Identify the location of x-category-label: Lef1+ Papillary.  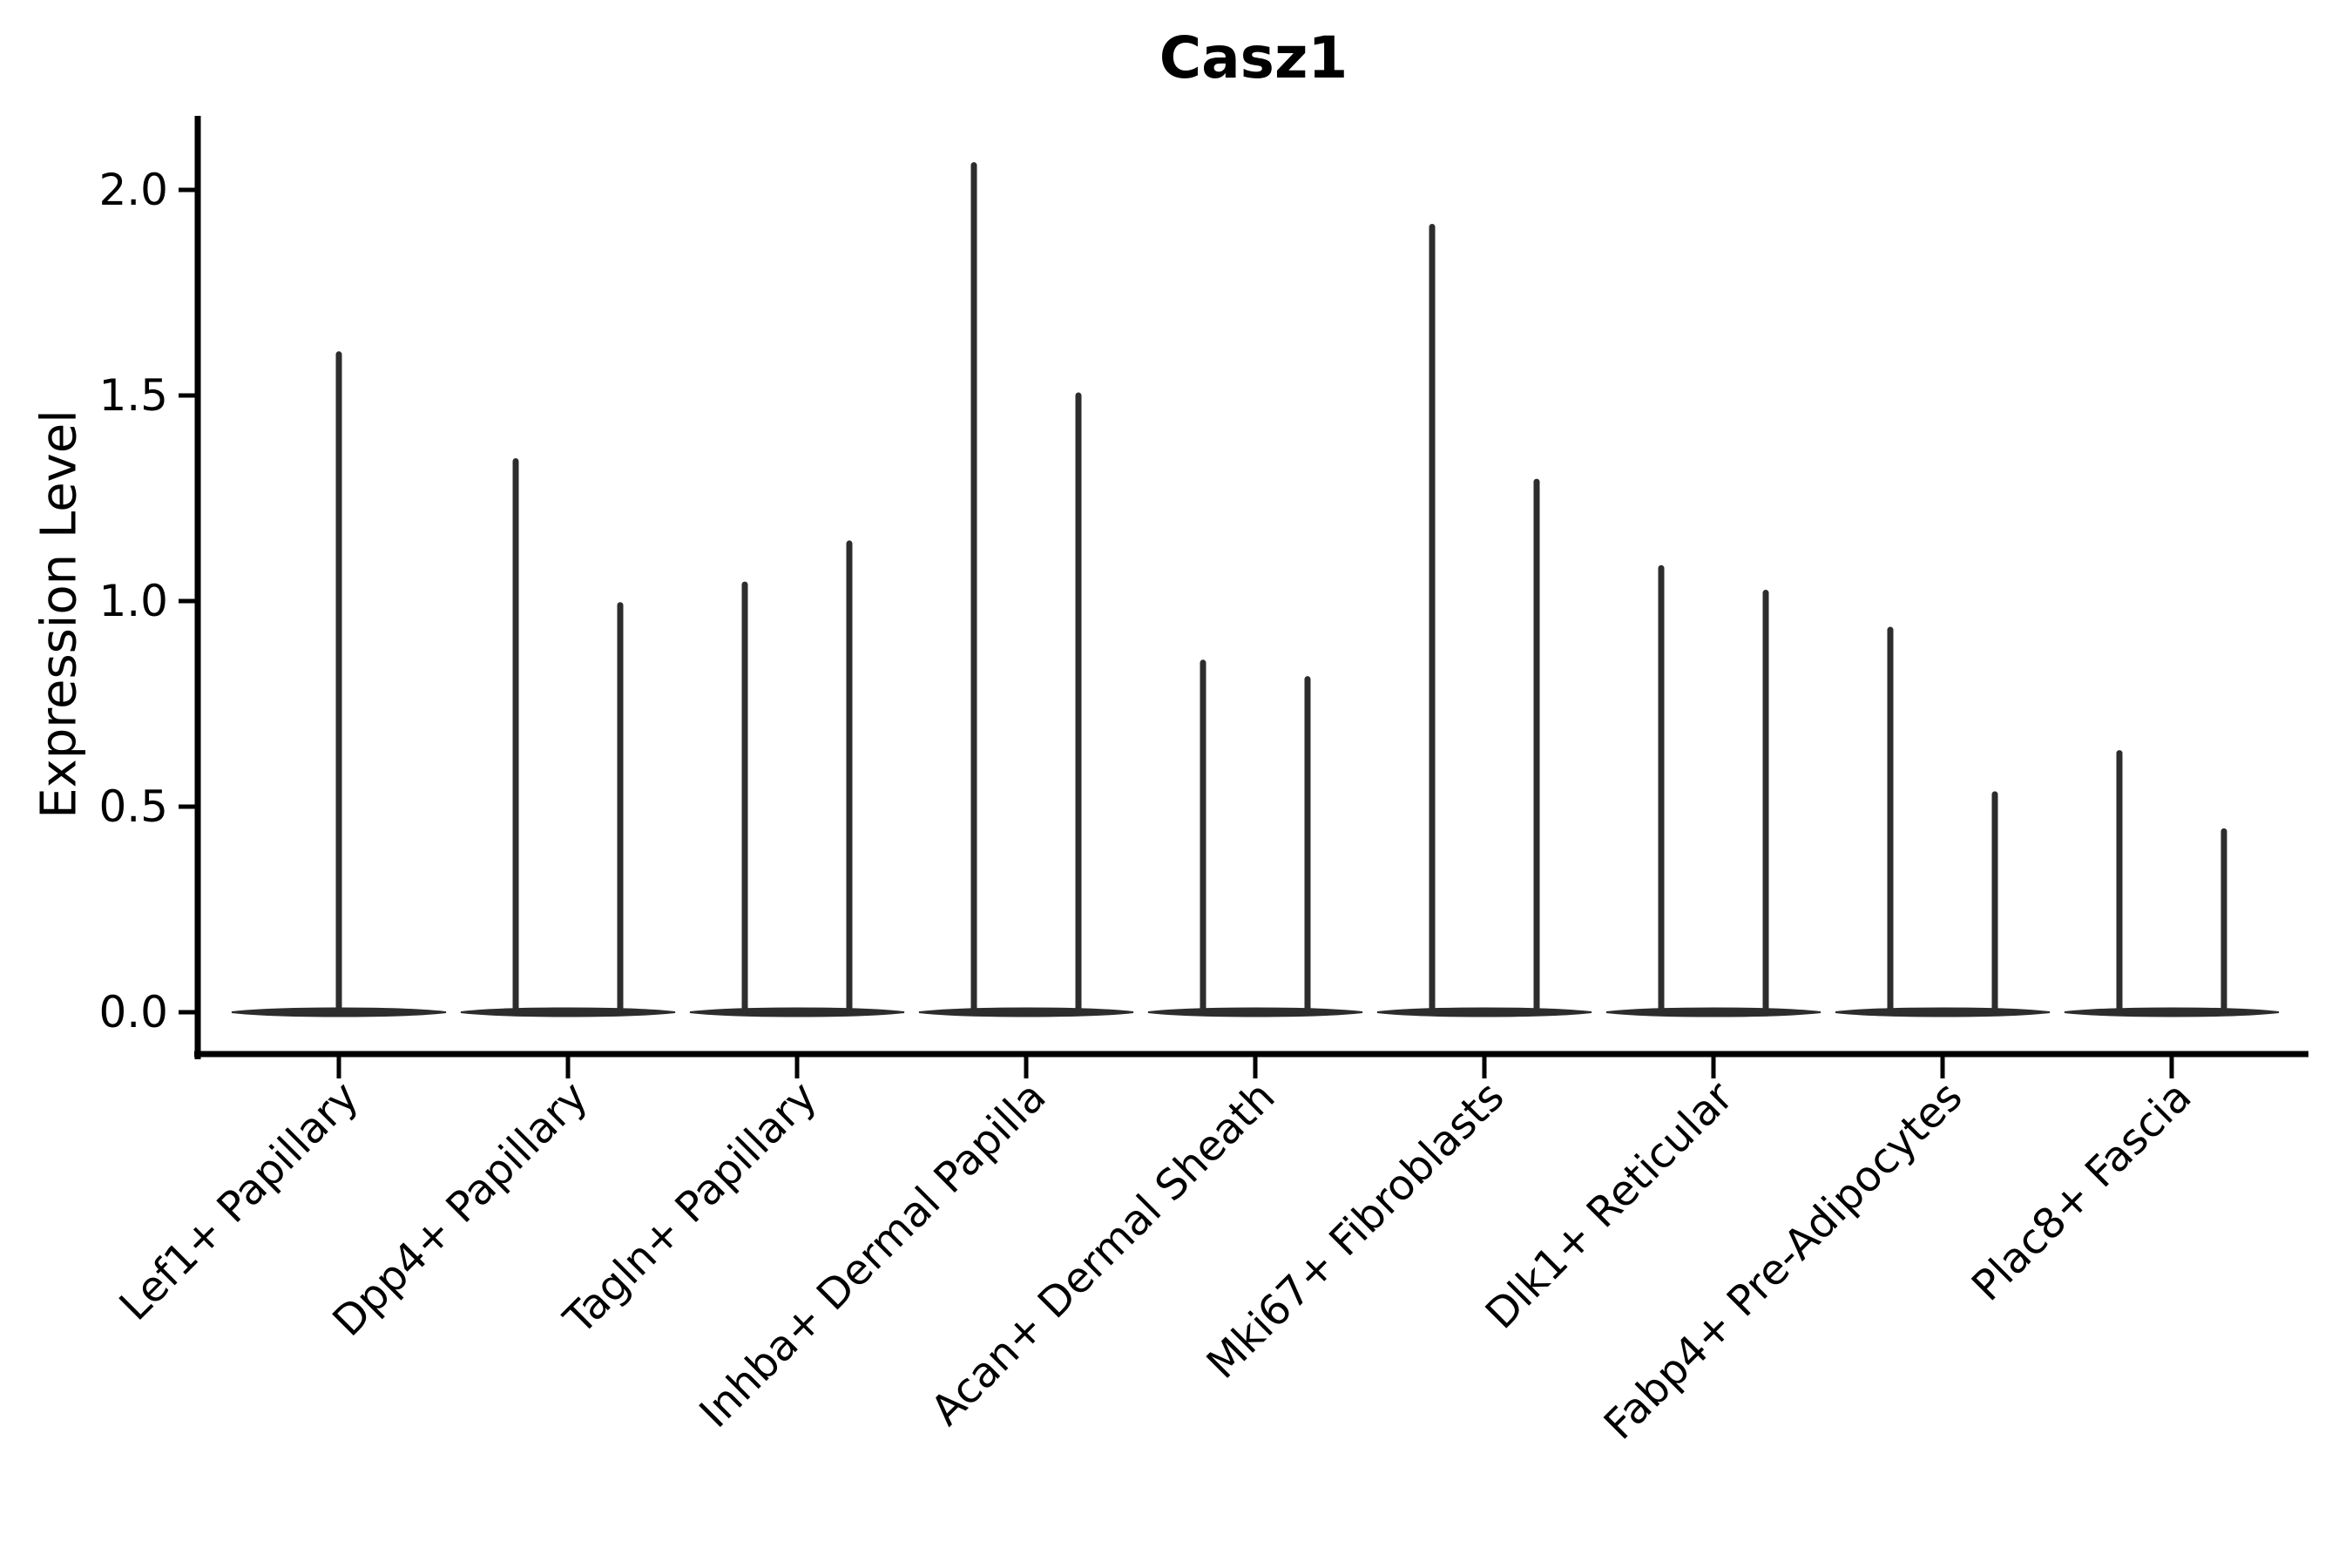
(240, 1201).